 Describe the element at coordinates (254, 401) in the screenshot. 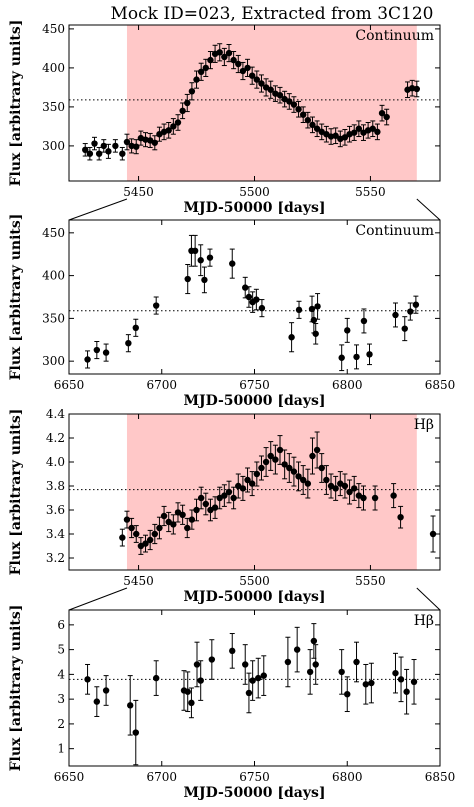

I see `x-axis-label: MJD-50000 [days]` at that location.